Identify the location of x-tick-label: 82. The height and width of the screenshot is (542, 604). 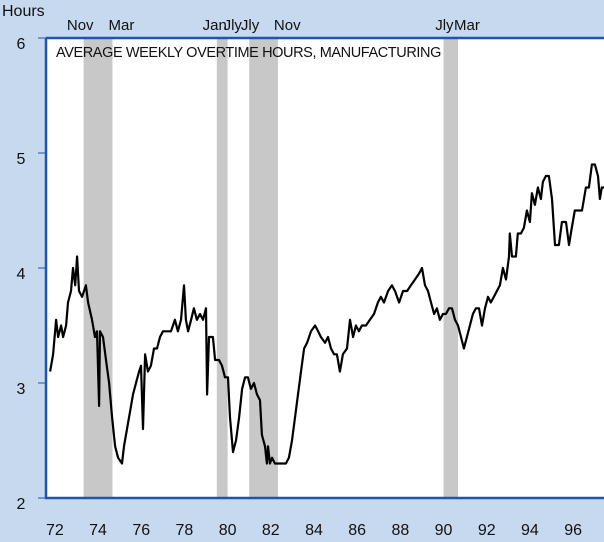
(271, 530).